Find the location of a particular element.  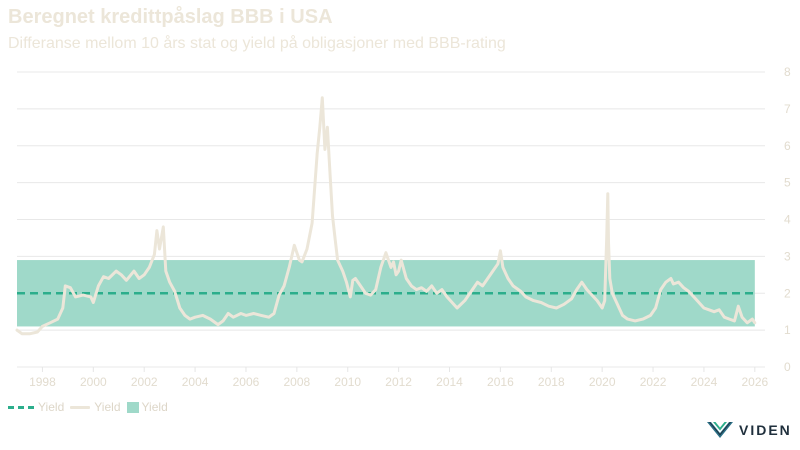

legend-item-band: Yield is located at coordinates (147, 407).